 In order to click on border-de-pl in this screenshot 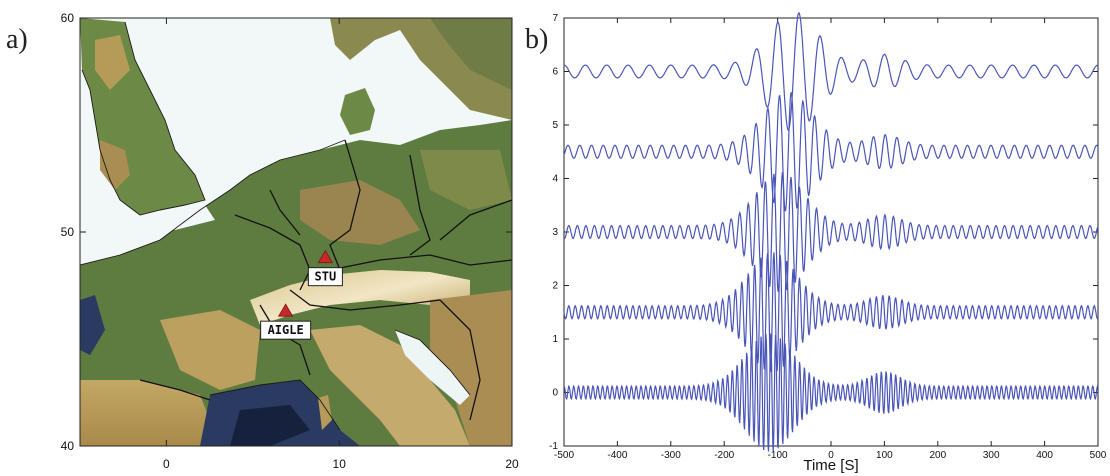, I will do `click(420, 205)`.